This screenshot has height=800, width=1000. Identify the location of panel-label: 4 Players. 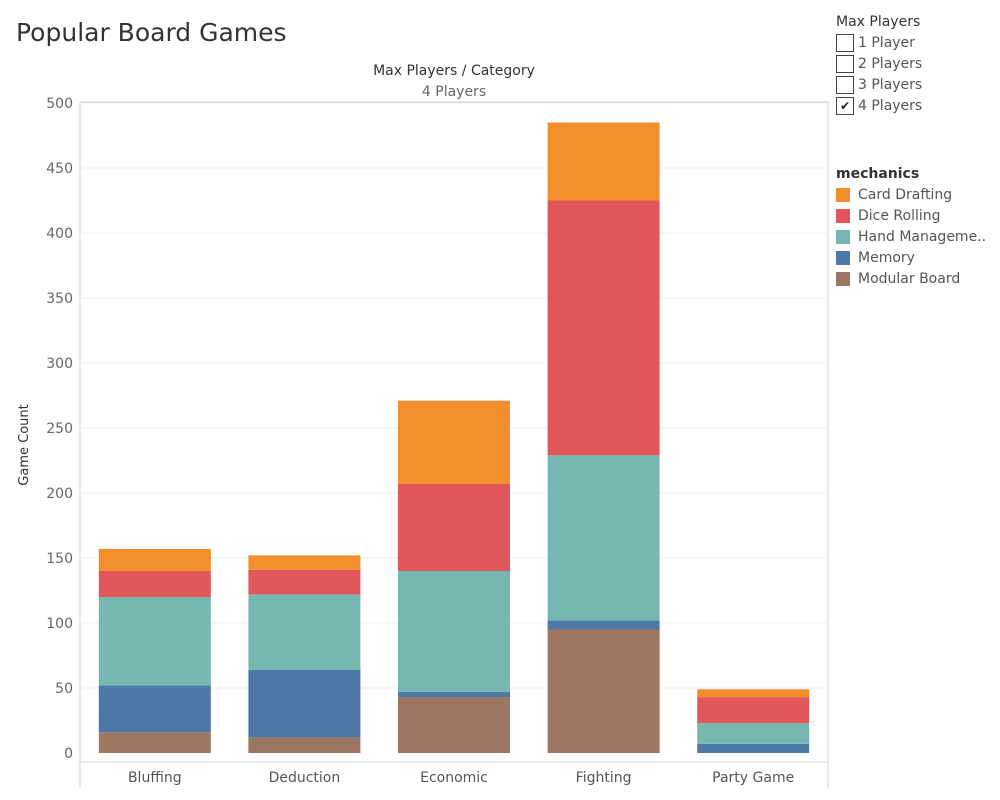
(454, 92).